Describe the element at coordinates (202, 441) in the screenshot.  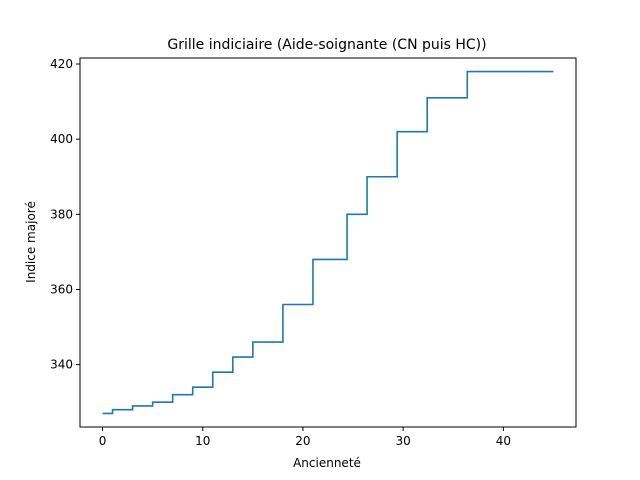
I see `x-tick-label: 10` at that location.